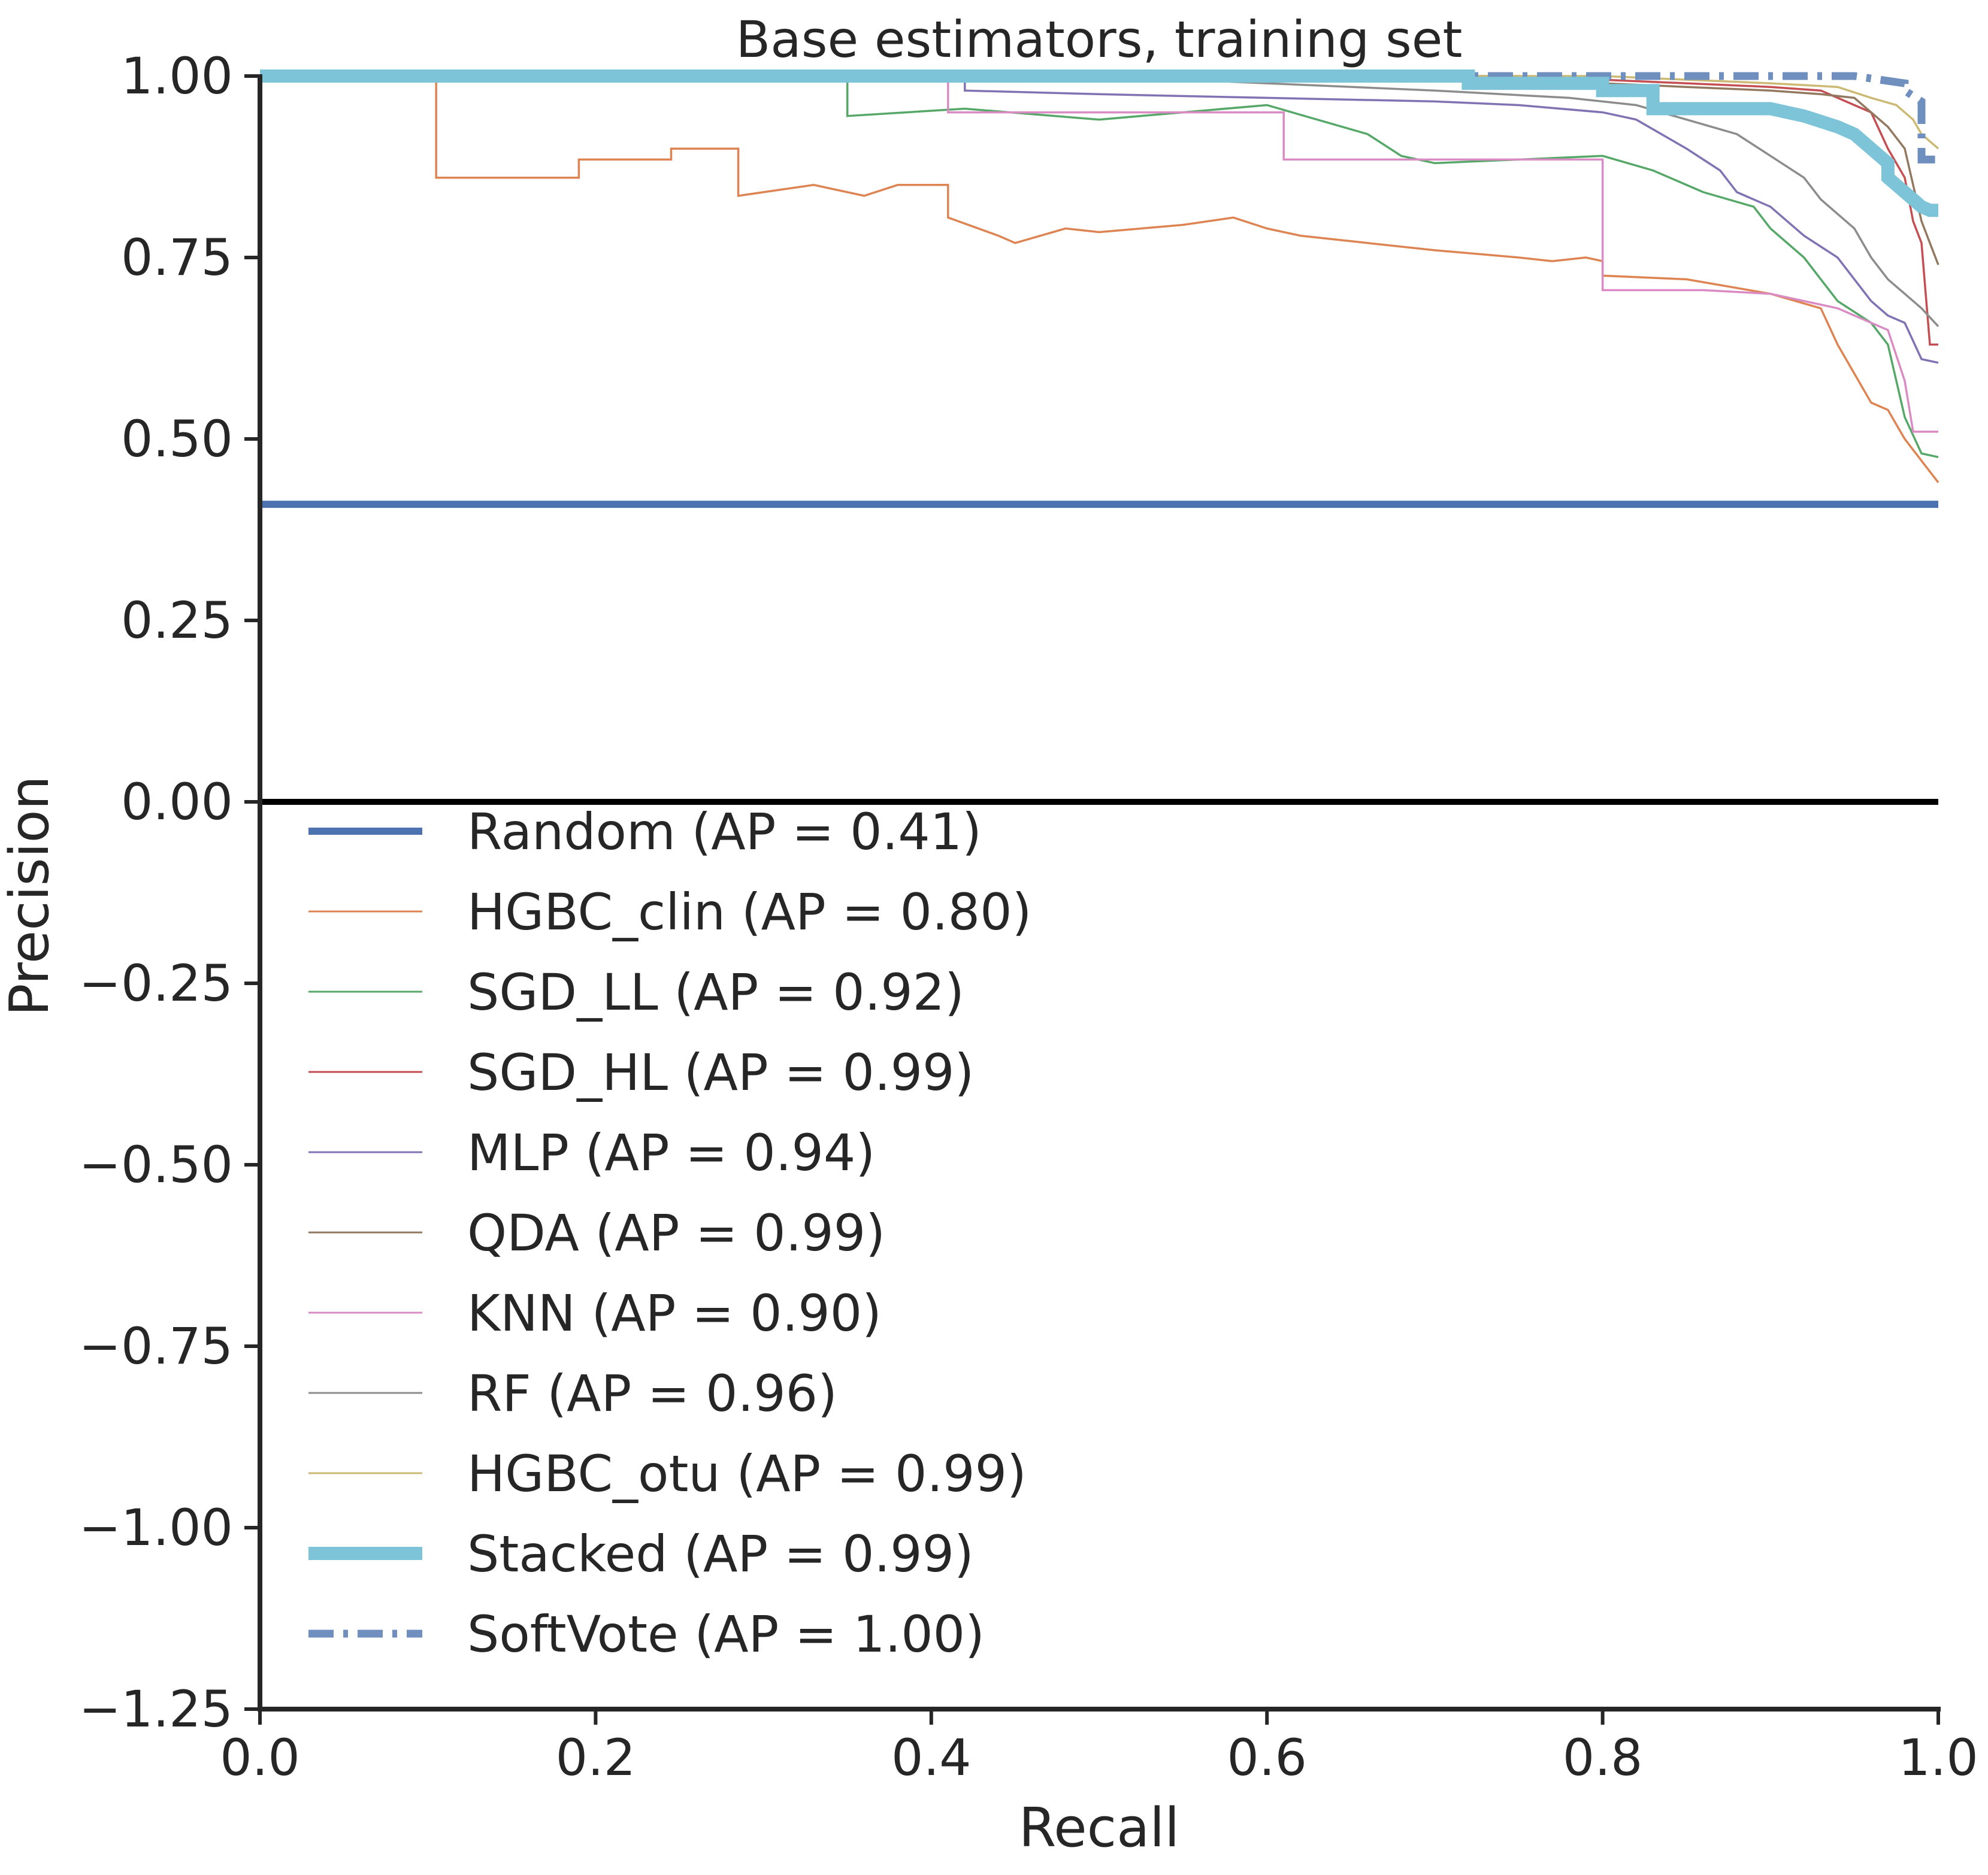 This screenshot has height=1875, width=1988. I want to click on x-tick-label-3: 0.6, so click(1267, 1757).